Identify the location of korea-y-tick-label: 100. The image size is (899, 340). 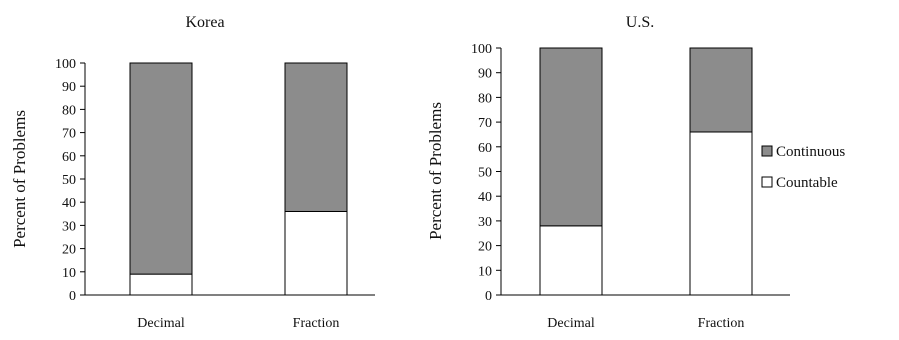
(65, 64).